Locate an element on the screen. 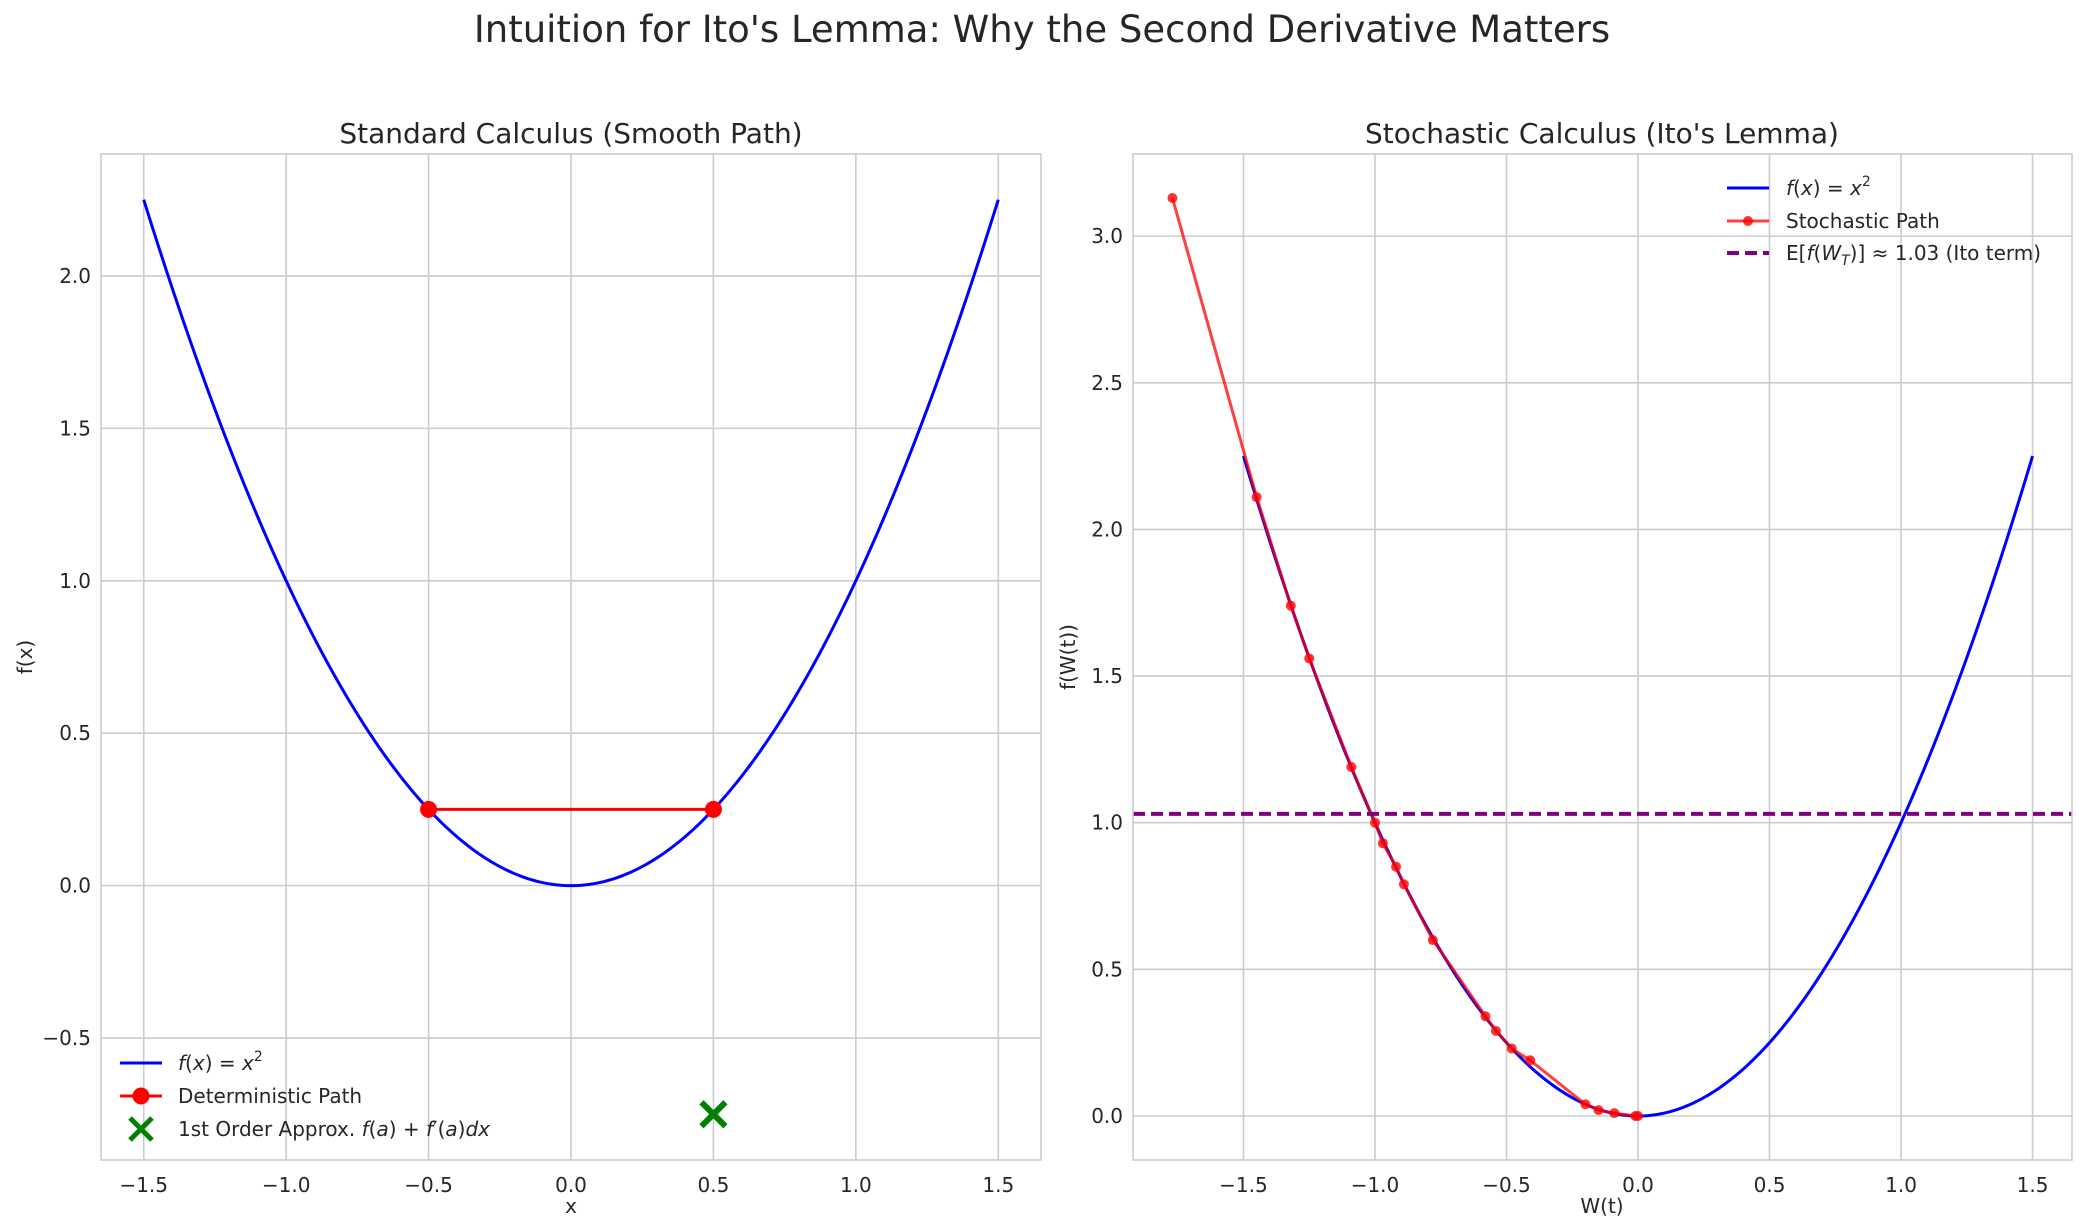 This screenshot has height=1229, width=2084. right-y-tick-label: 0.5 is located at coordinates (1107, 969).